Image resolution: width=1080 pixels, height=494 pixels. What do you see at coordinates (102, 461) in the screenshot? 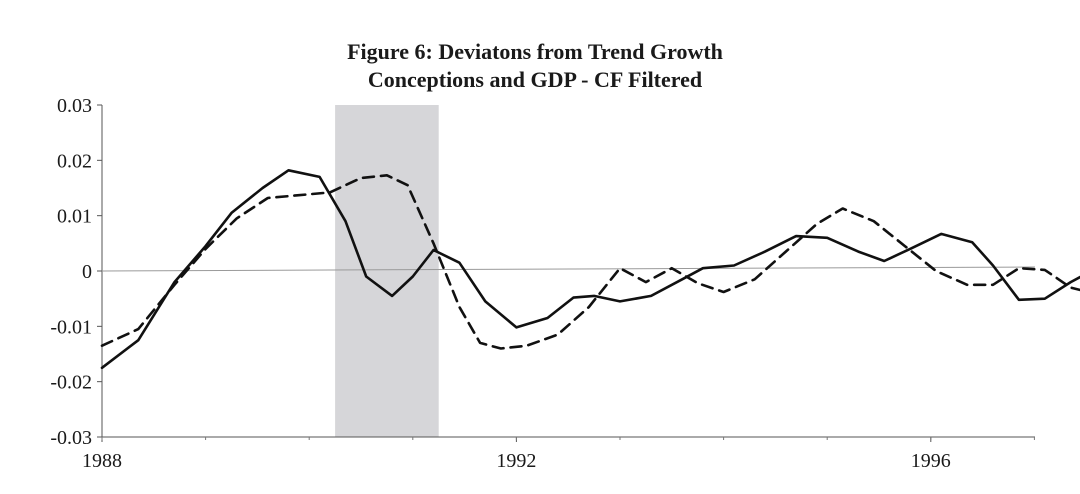
I see `x-tick-label: 1988` at bounding box center [102, 461].